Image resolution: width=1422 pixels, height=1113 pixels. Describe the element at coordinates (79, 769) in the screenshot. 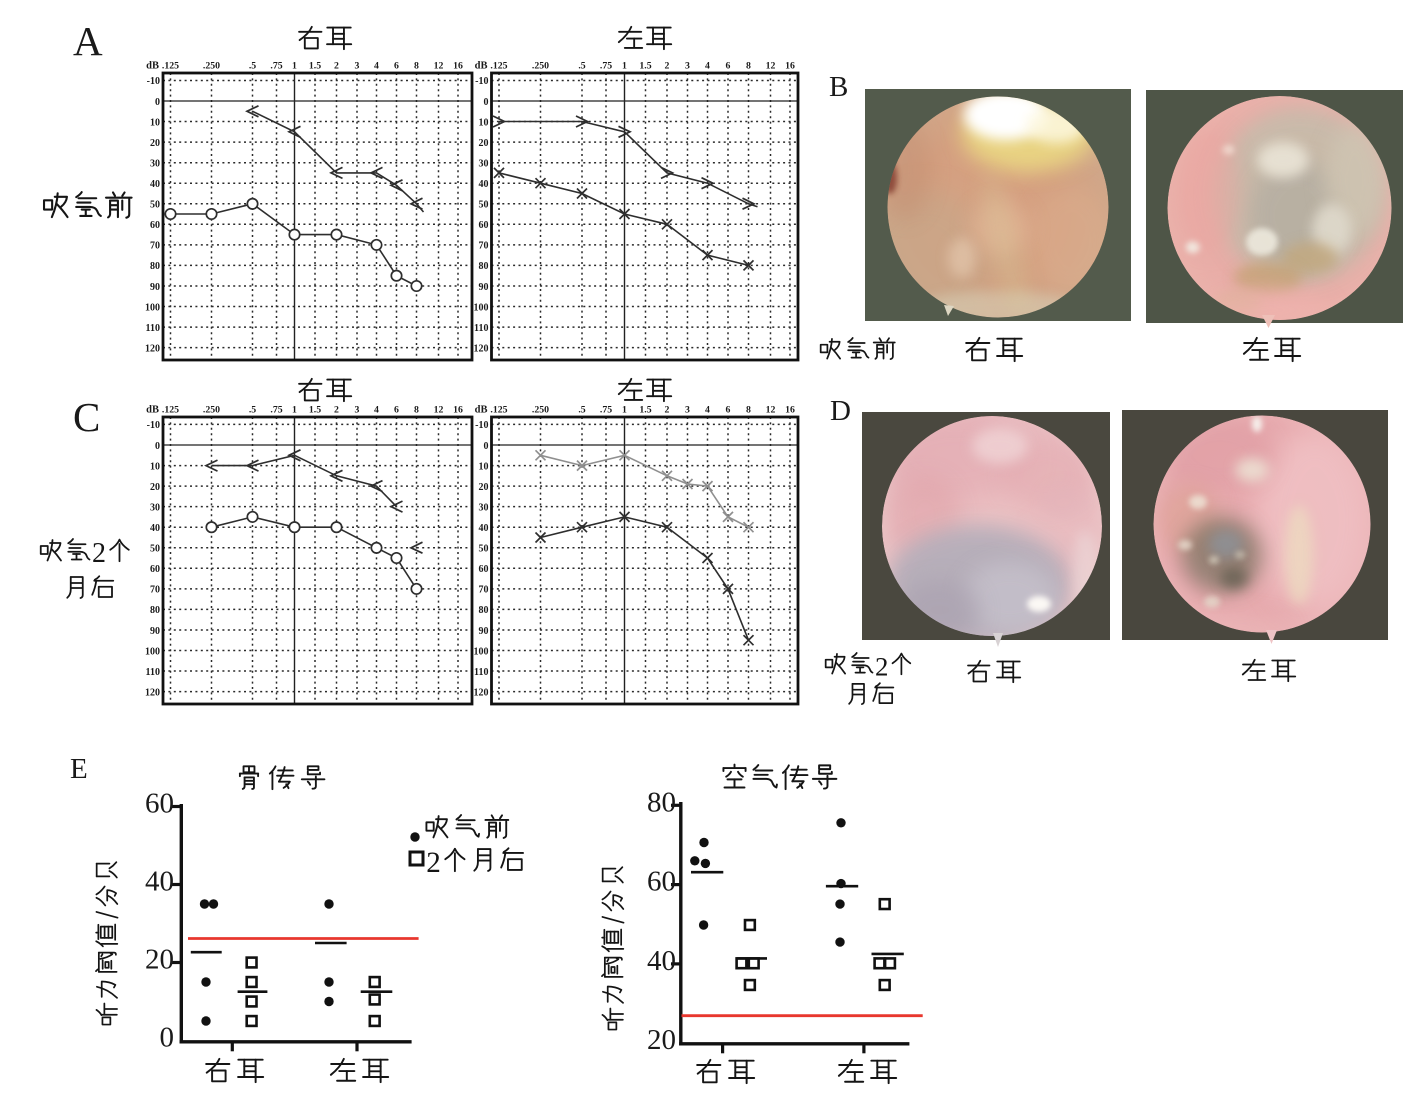

I see `svg-text: E` at that location.